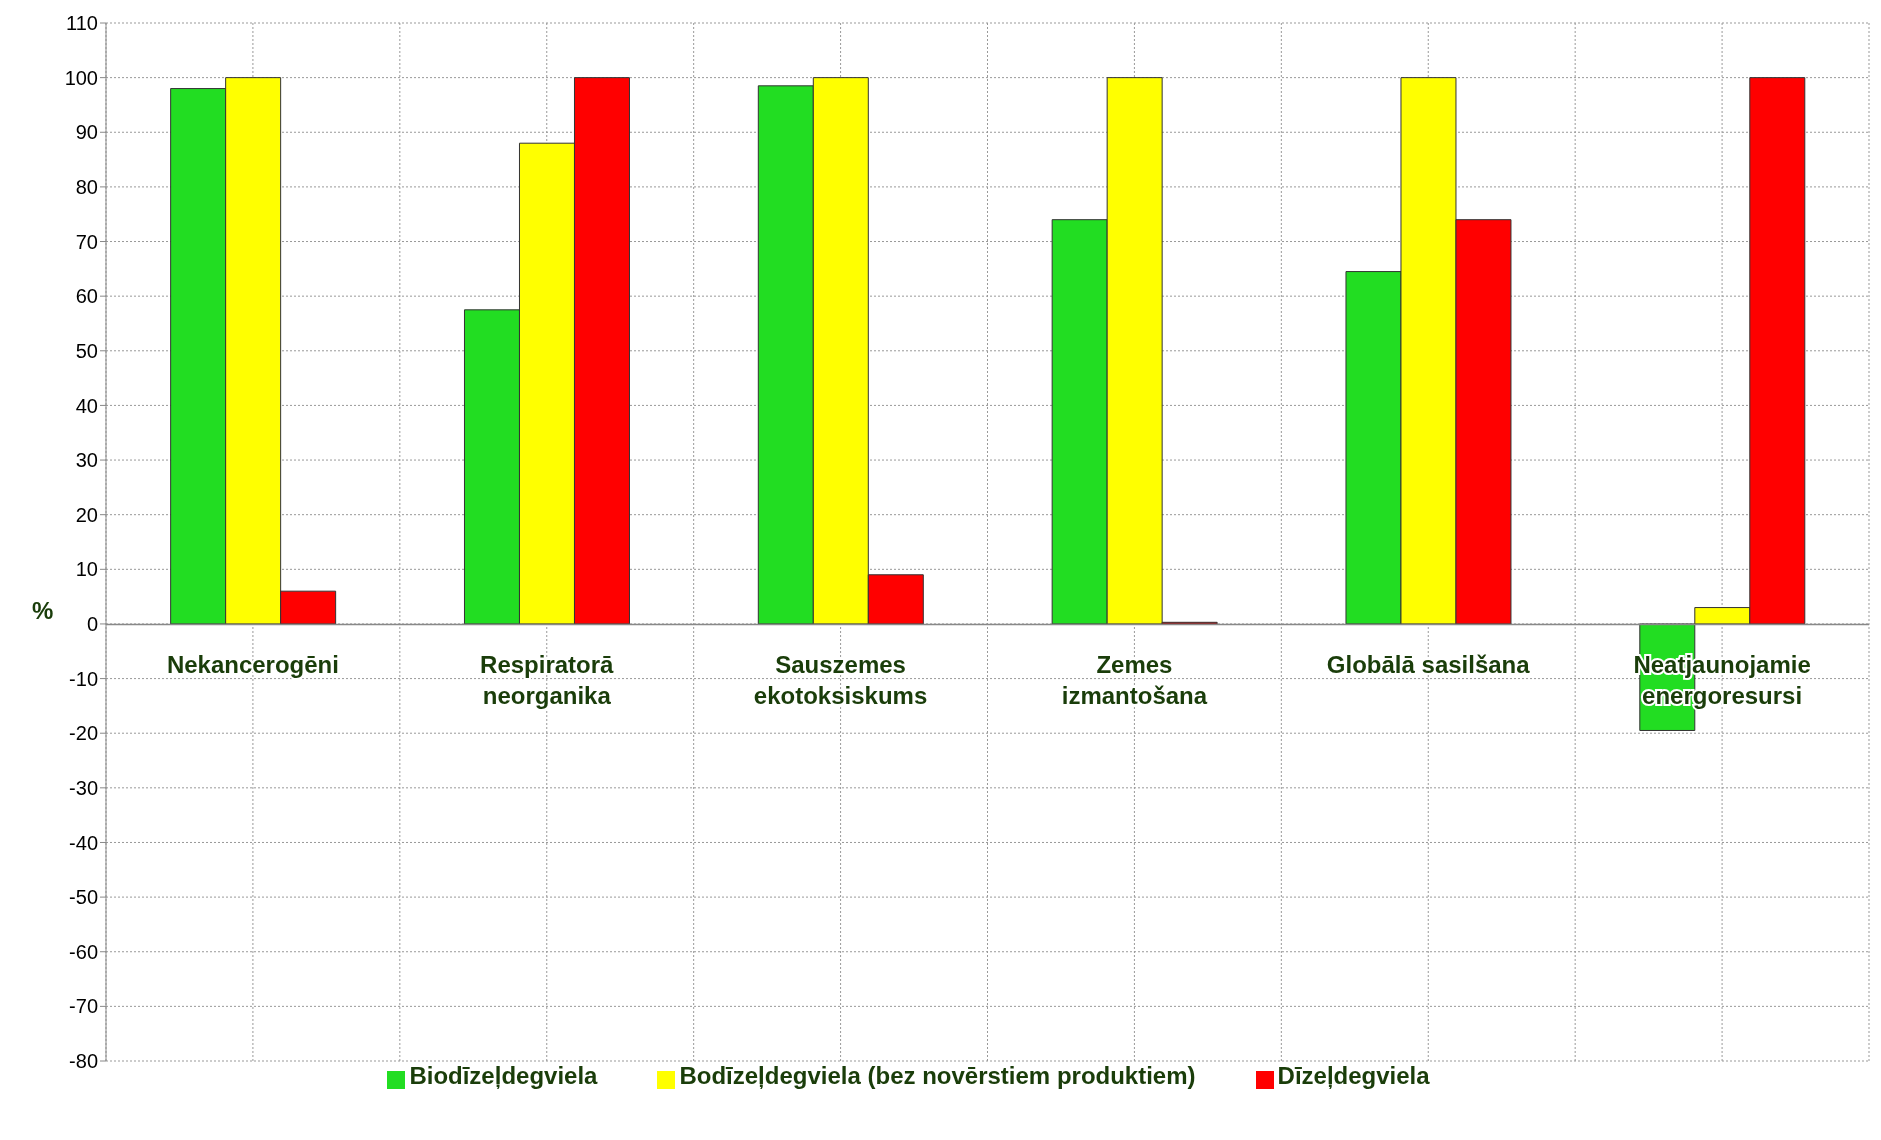 This screenshot has height=1140, width=1881. What do you see at coordinates (937, 1075) in the screenshot?
I see `legend-label: Bodīzeļdegviela (bez novērstiem produktiem)` at bounding box center [937, 1075].